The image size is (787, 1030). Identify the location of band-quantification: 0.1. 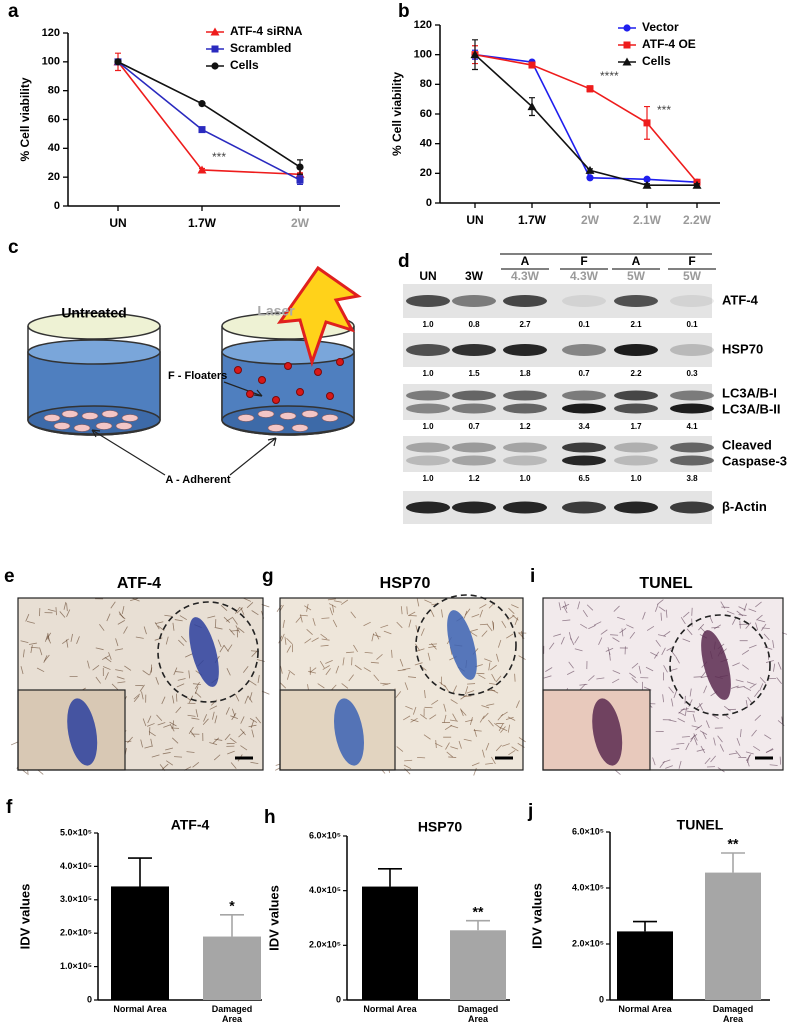
(692, 324).